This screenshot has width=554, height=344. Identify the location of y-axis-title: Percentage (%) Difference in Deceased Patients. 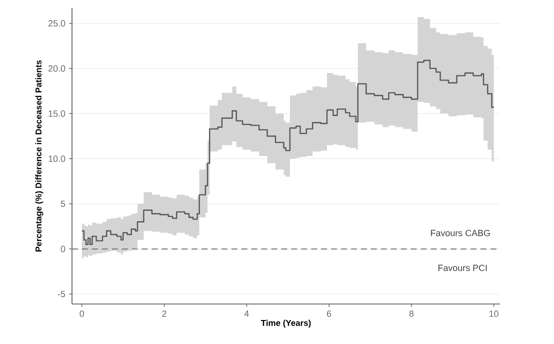
(39, 156).